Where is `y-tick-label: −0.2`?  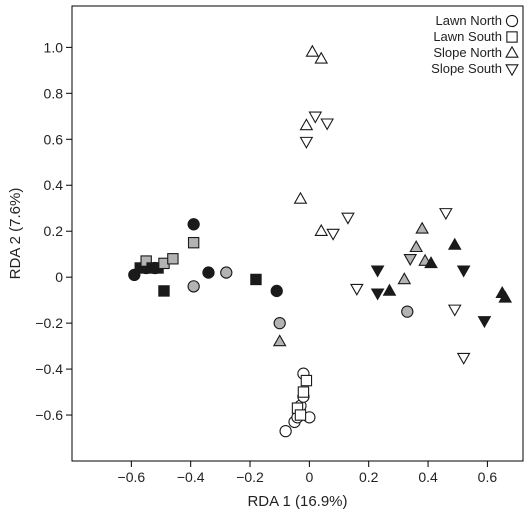
y-tick-label: −0.2 is located at coordinates (49, 323).